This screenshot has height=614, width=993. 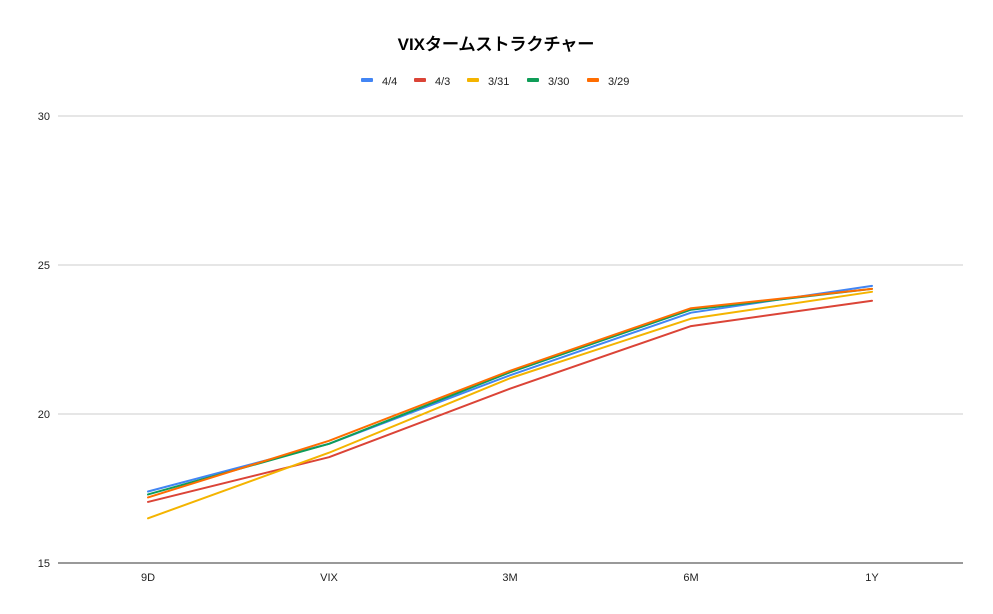 What do you see at coordinates (558, 82) in the screenshot?
I see `legend-label: 3/30` at bounding box center [558, 82].